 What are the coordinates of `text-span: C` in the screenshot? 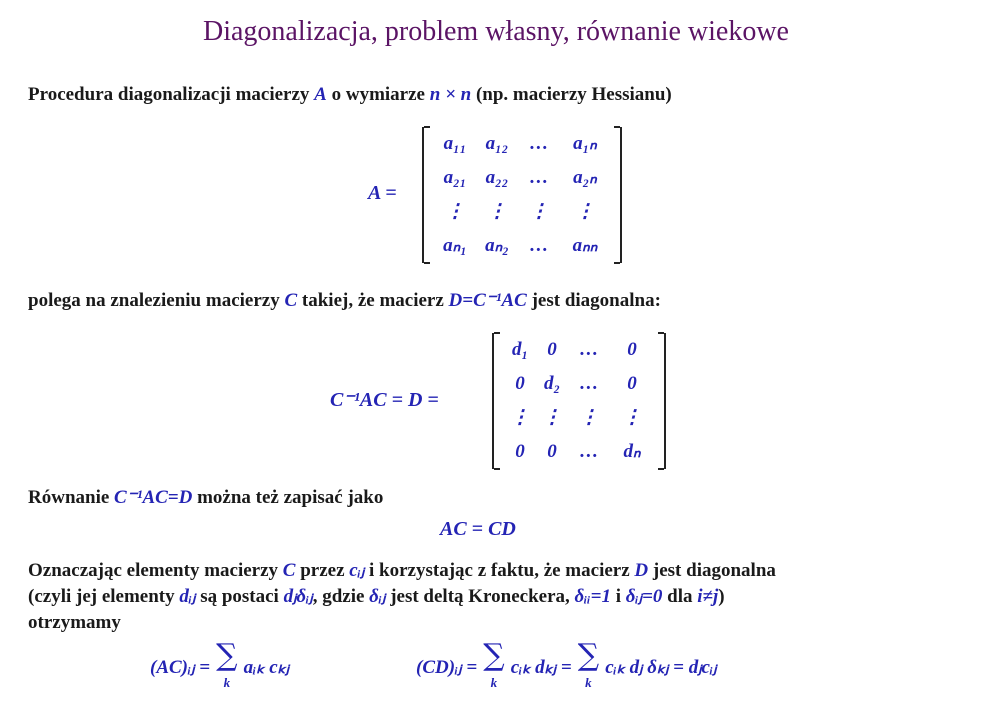 It's located at (289, 570).